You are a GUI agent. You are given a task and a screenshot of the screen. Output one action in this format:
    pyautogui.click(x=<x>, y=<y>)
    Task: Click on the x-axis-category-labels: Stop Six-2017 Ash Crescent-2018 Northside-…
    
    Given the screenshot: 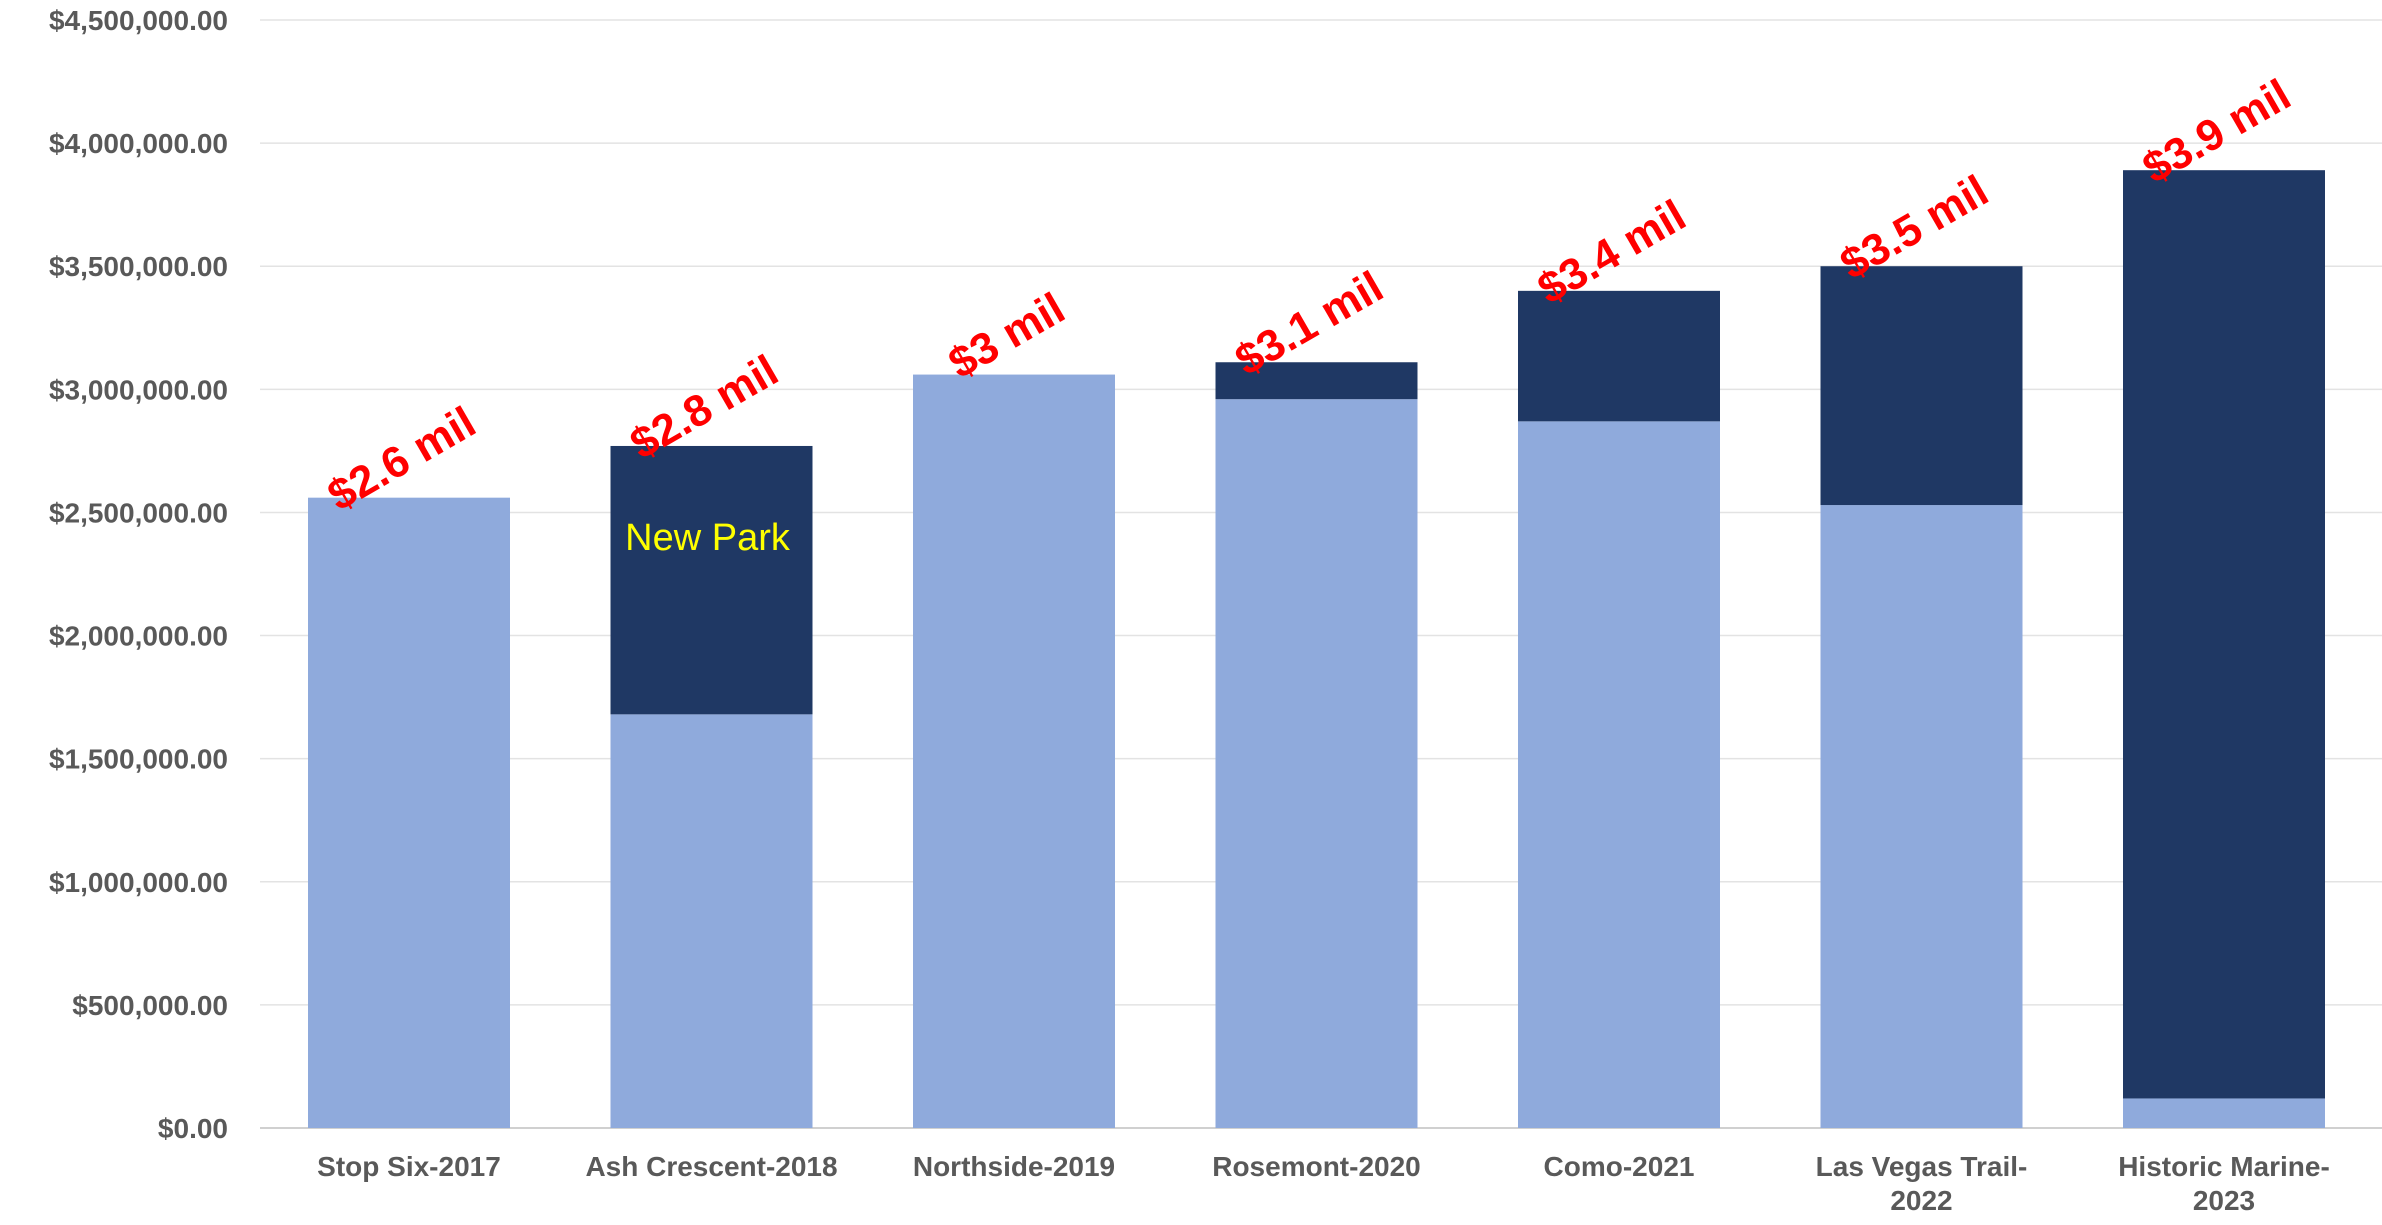 What is the action you would take?
    pyautogui.click(x=1323, y=1183)
    